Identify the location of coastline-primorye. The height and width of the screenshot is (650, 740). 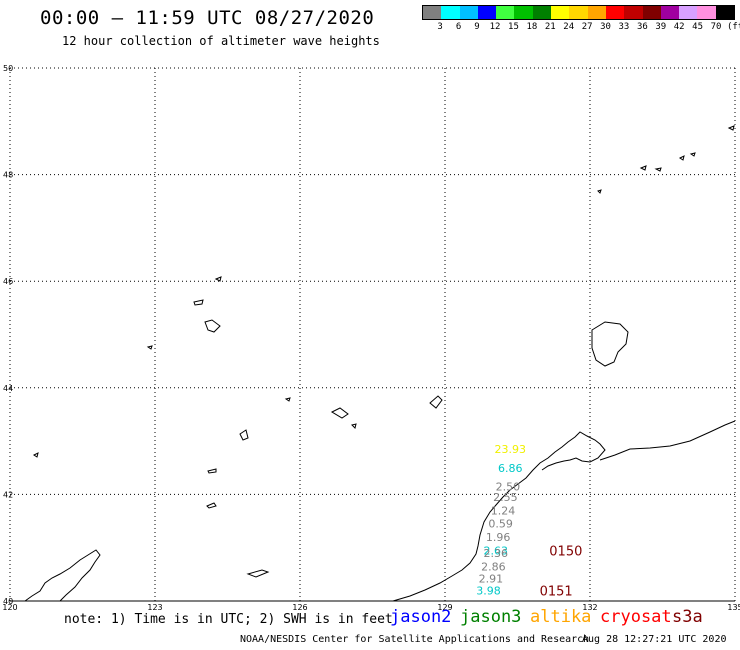
(667, 440).